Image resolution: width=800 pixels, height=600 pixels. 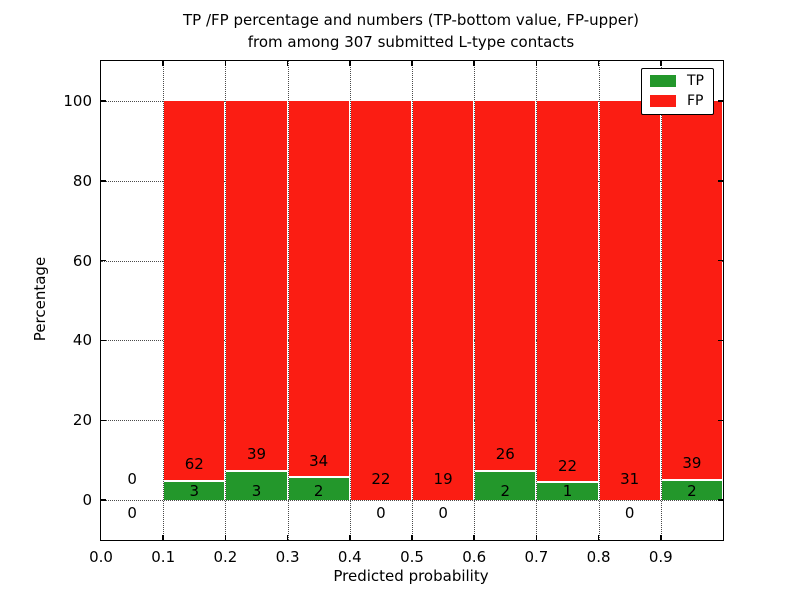 I want to click on chart-title-line2: from among 307 submitted L-type contacts, so click(x=411, y=42).